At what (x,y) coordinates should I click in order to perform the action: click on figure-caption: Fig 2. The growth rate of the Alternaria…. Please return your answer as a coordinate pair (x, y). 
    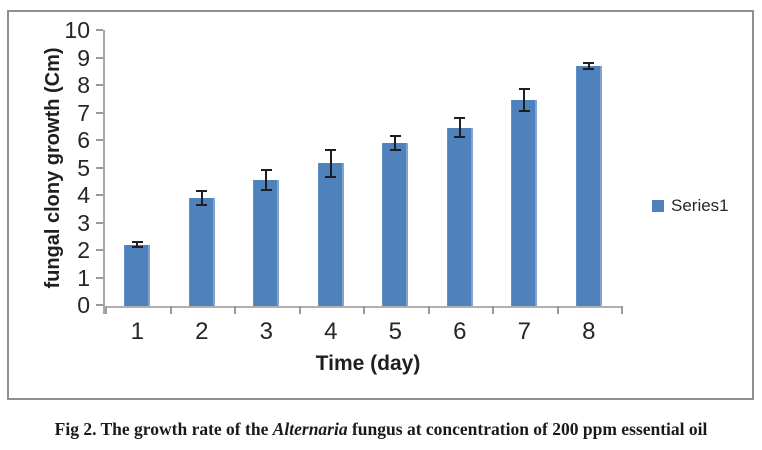
    Looking at the image, I should click on (381, 429).